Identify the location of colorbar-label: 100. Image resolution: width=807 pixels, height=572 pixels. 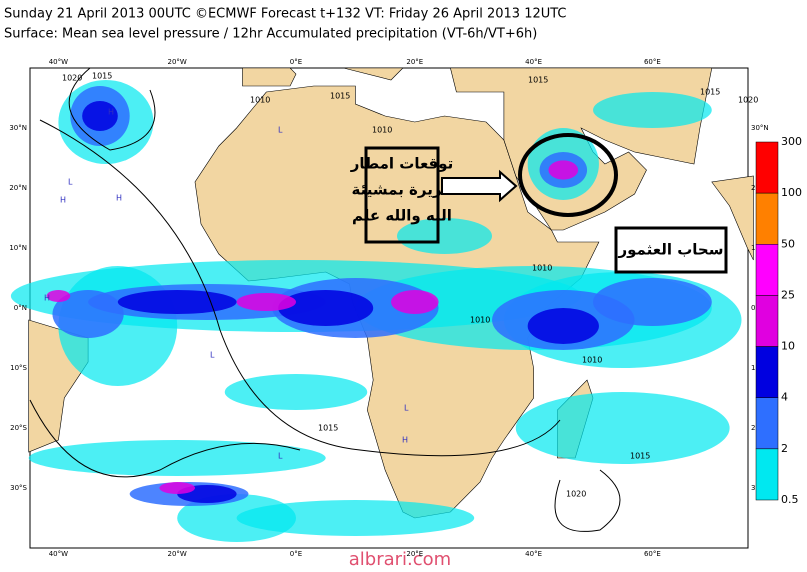
(791, 192).